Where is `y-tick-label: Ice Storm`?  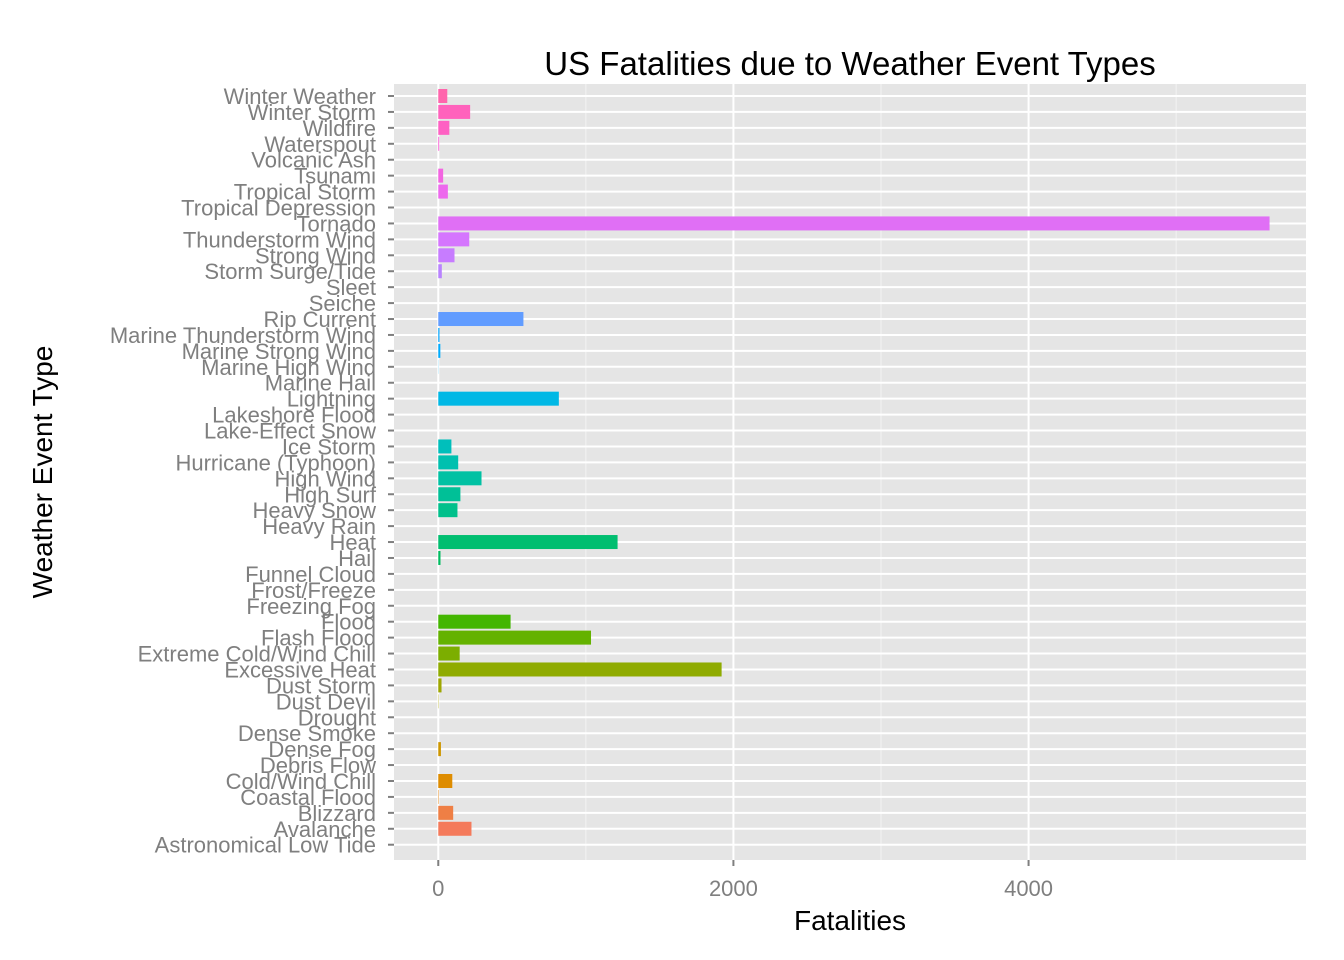
y-tick-label: Ice Storm is located at coordinates (329, 446).